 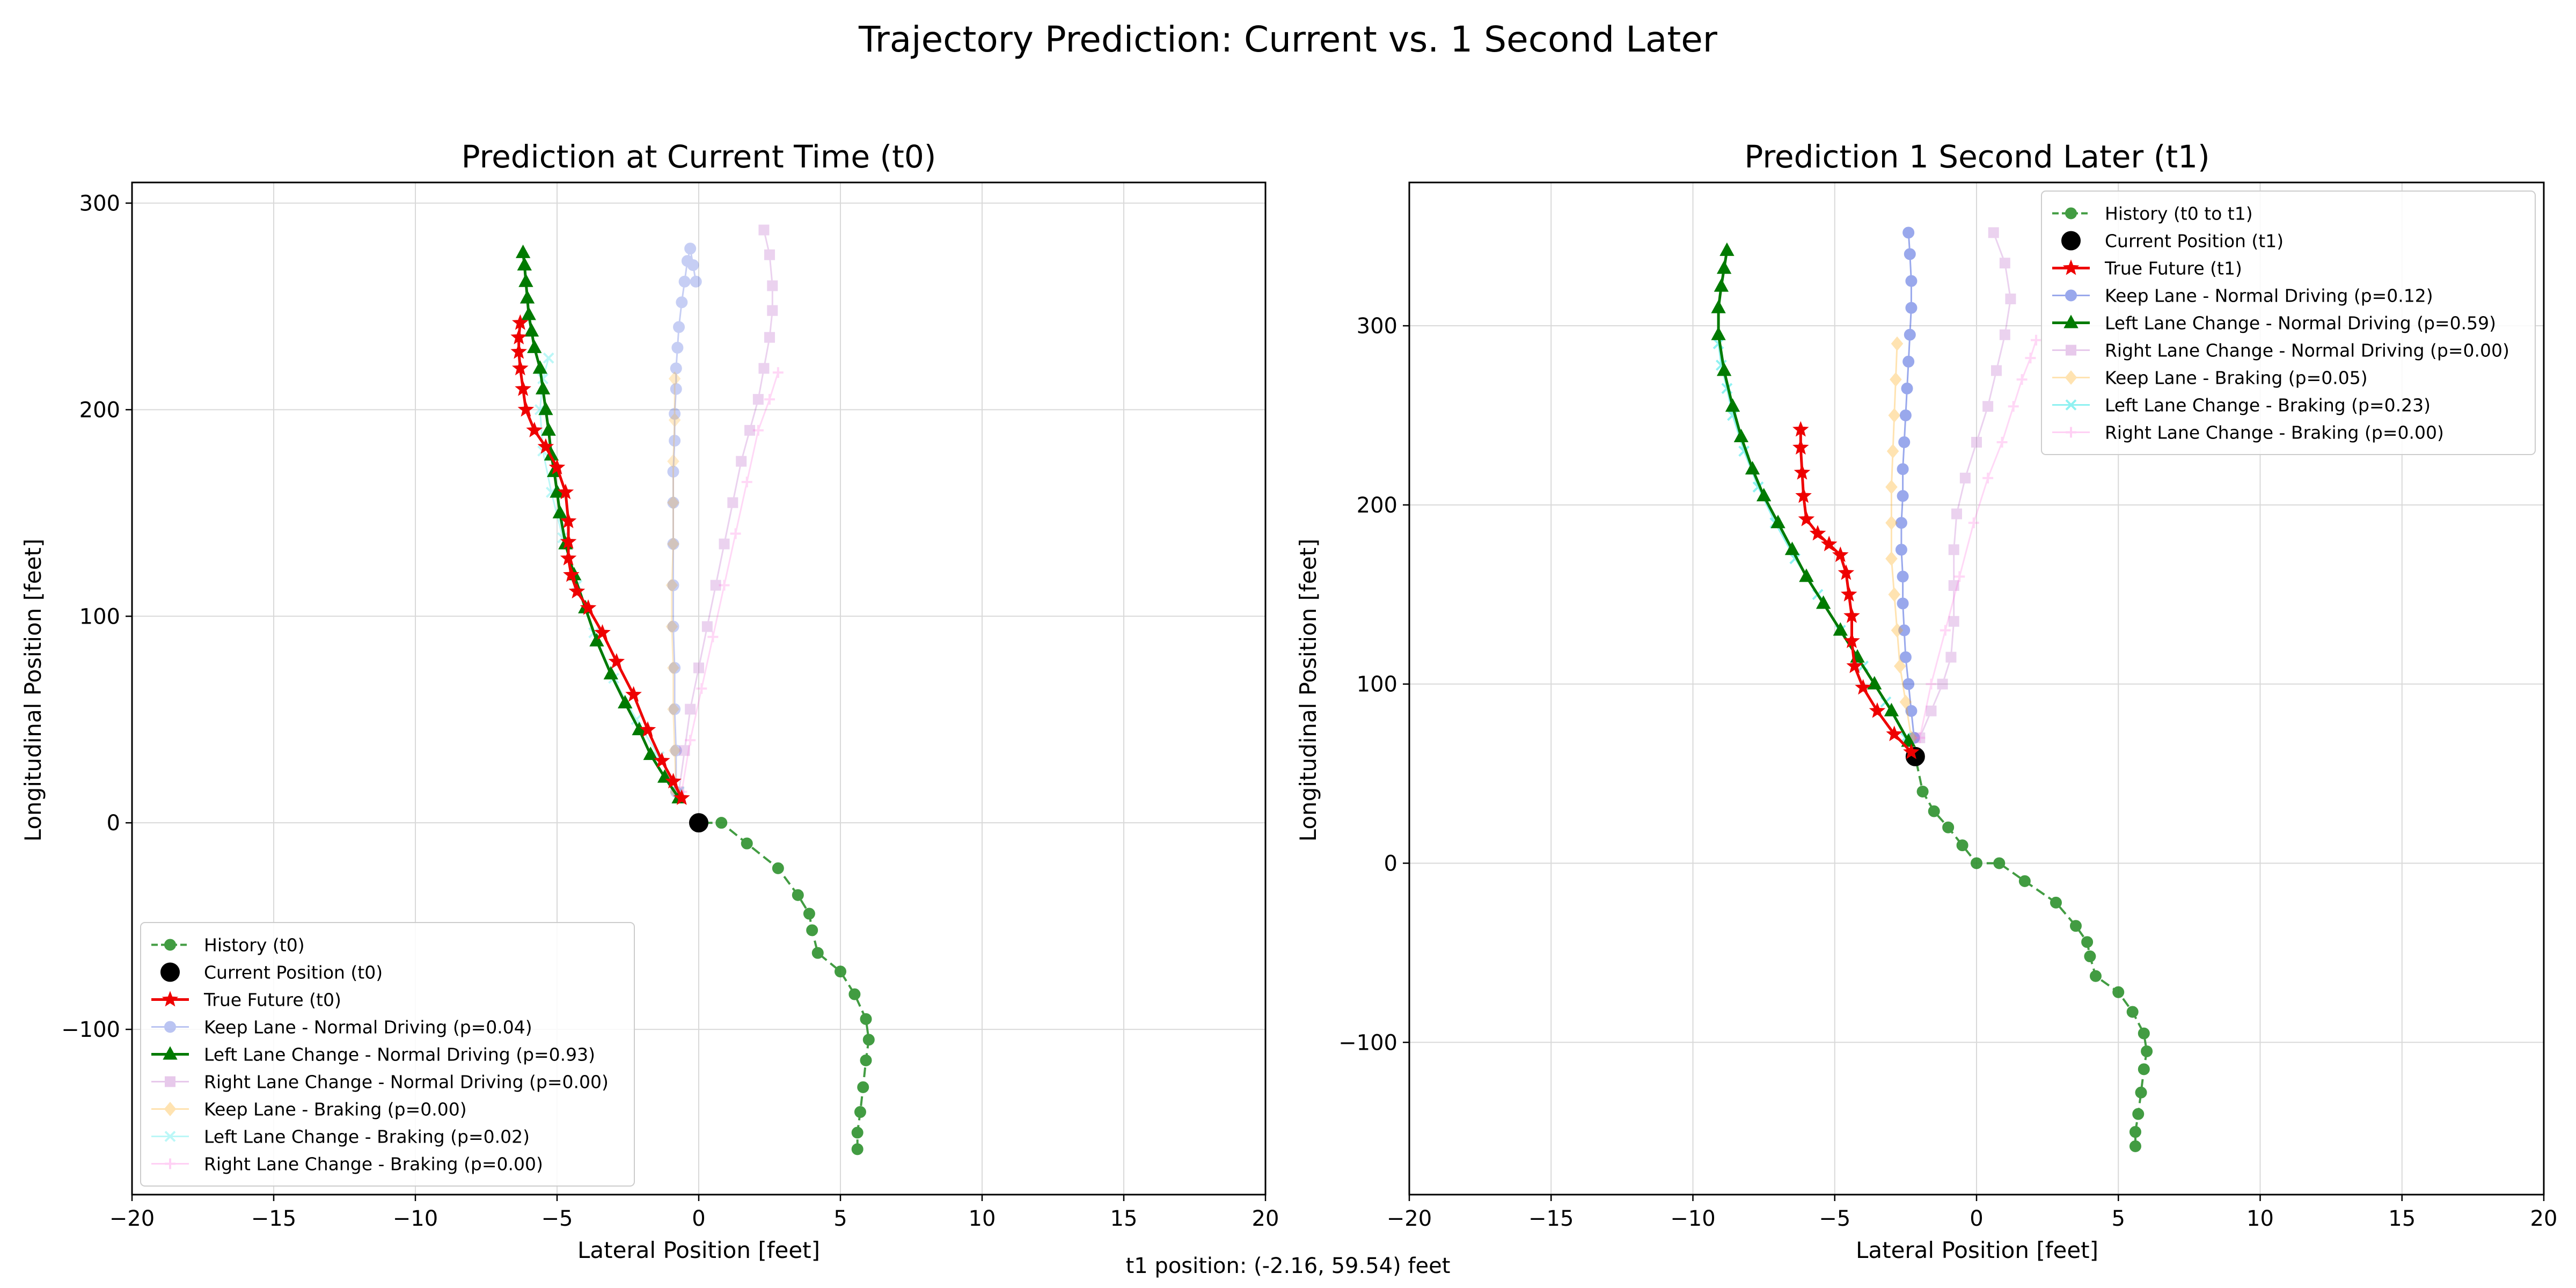 What do you see at coordinates (674, 585) in the screenshot?
I see `panel-0-series-keep-lane-braking-p-0-00-line` at bounding box center [674, 585].